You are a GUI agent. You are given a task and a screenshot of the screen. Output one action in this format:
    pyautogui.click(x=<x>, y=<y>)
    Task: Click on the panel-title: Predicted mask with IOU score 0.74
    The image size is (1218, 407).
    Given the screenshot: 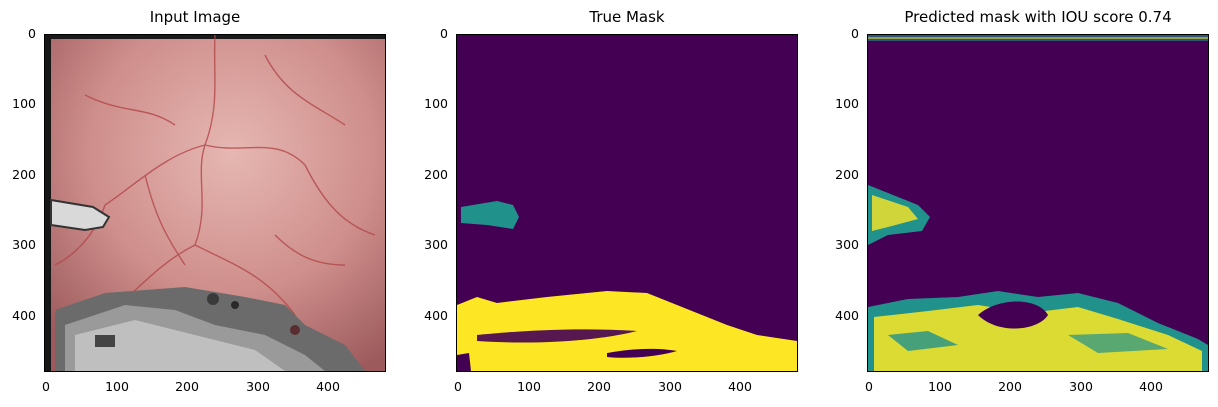 What is the action you would take?
    pyautogui.click(x=1038, y=17)
    